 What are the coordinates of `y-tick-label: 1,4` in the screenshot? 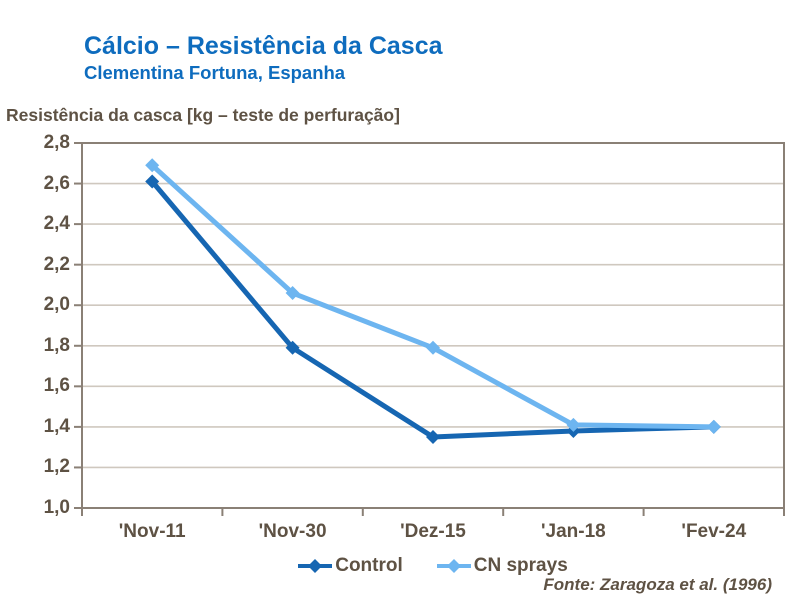 It's located at (56, 426).